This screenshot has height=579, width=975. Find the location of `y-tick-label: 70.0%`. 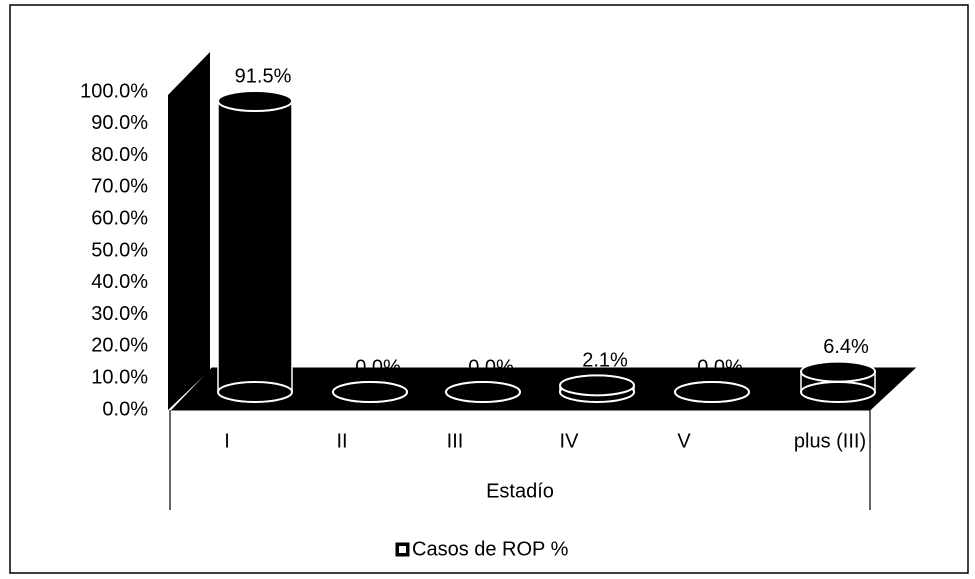

y-tick-label: 70.0% is located at coordinates (119, 187).